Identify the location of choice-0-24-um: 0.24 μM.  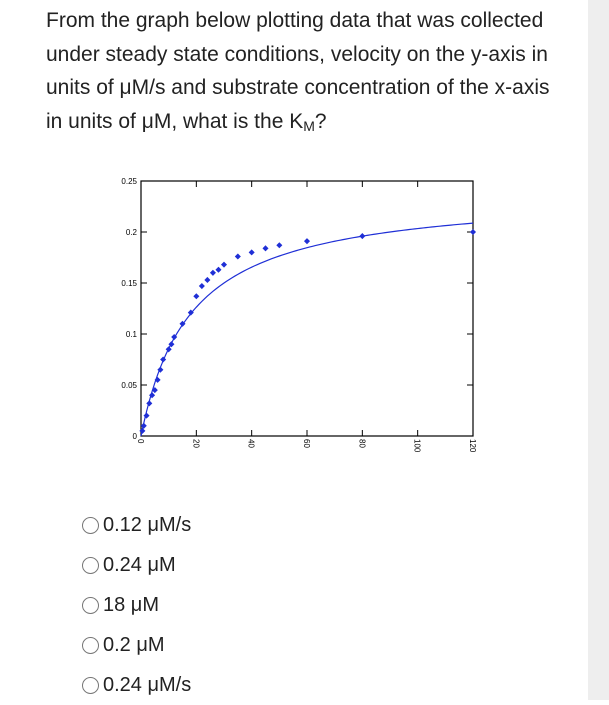
(136, 565).